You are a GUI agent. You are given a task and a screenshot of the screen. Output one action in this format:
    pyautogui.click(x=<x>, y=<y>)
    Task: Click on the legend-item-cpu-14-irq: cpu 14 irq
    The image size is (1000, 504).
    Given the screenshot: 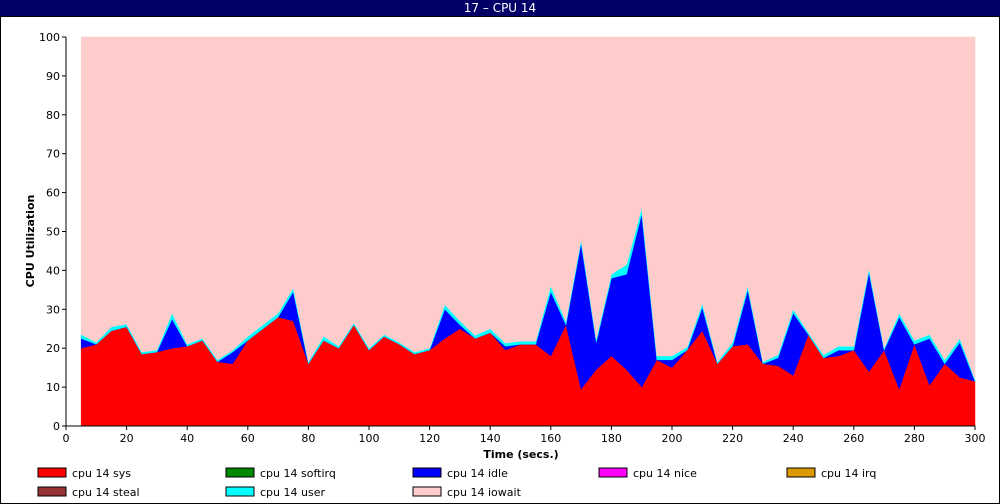 What is the action you would take?
    pyautogui.click(x=831, y=473)
    